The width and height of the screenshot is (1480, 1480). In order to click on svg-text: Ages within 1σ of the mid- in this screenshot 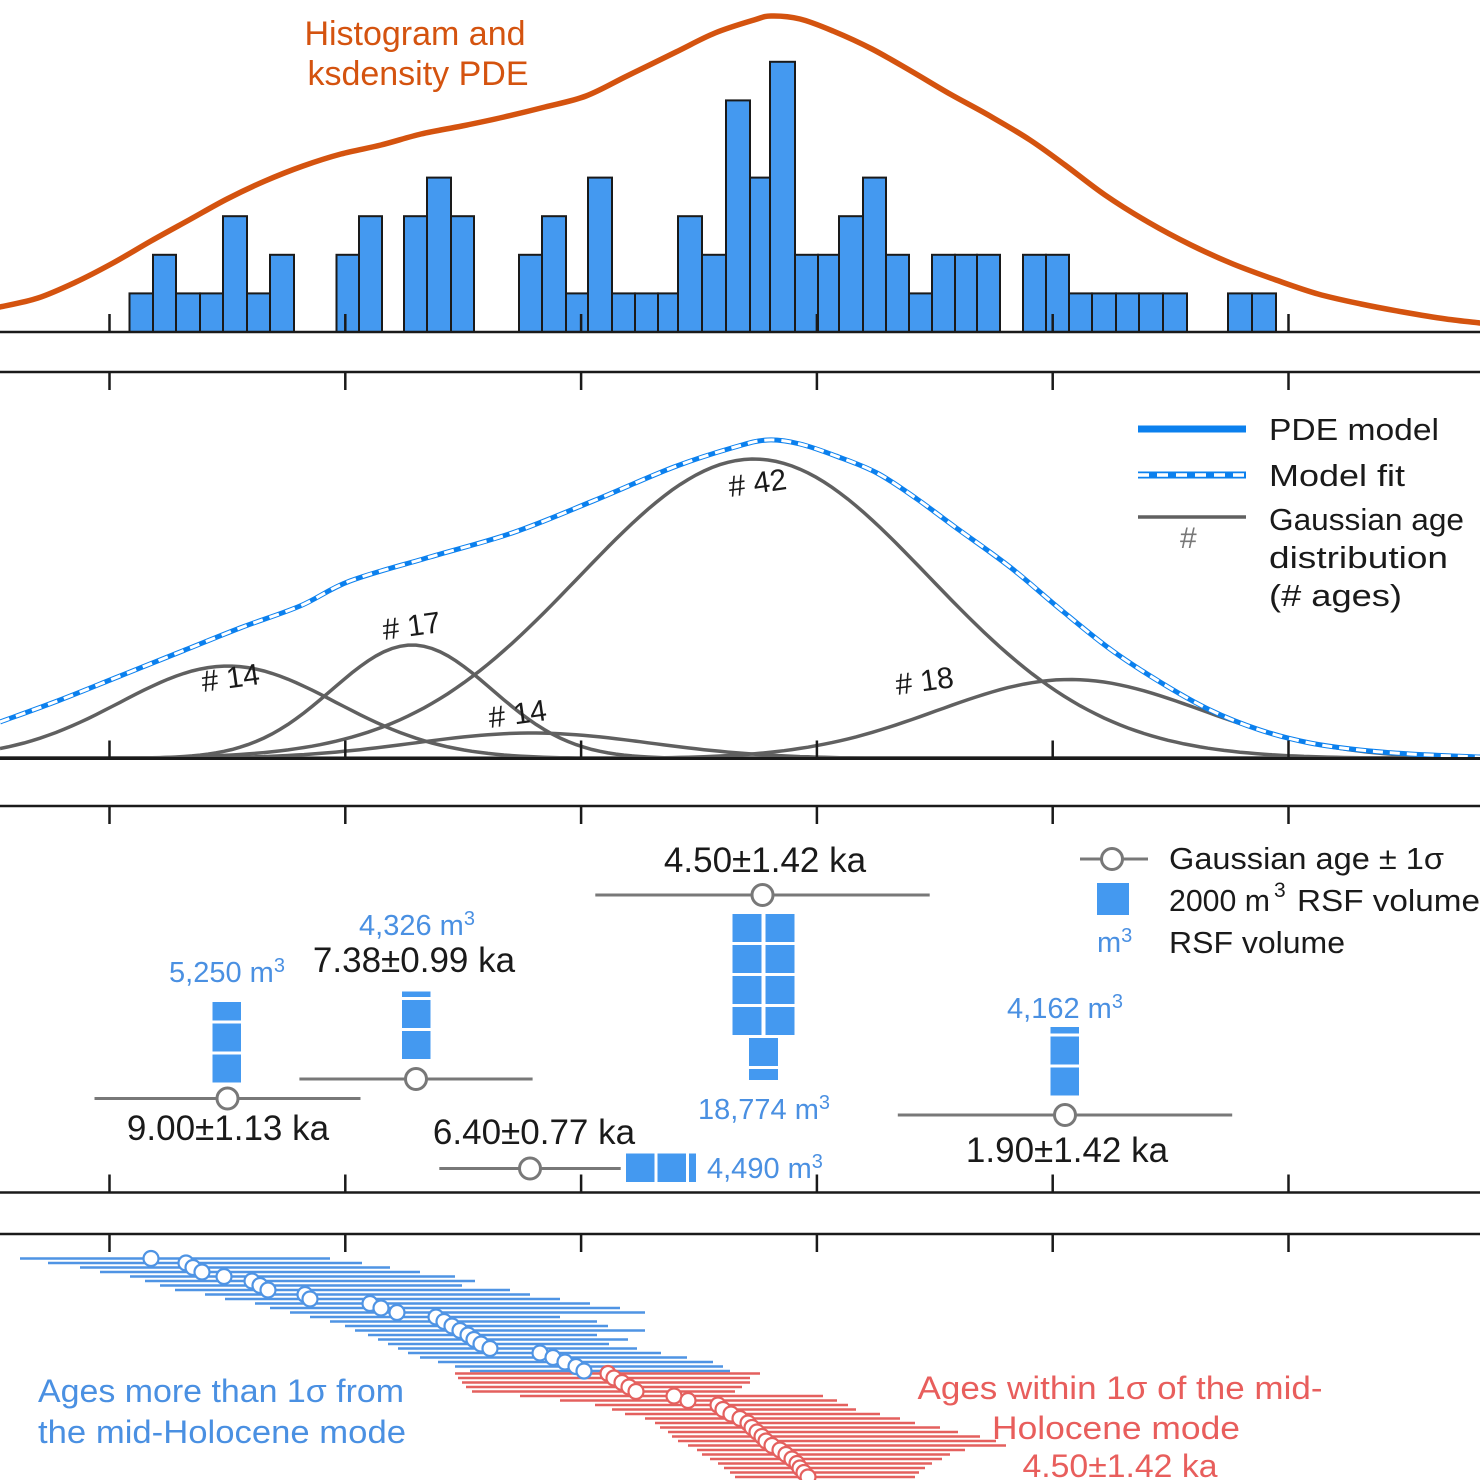, I will do `click(1120, 1388)`.